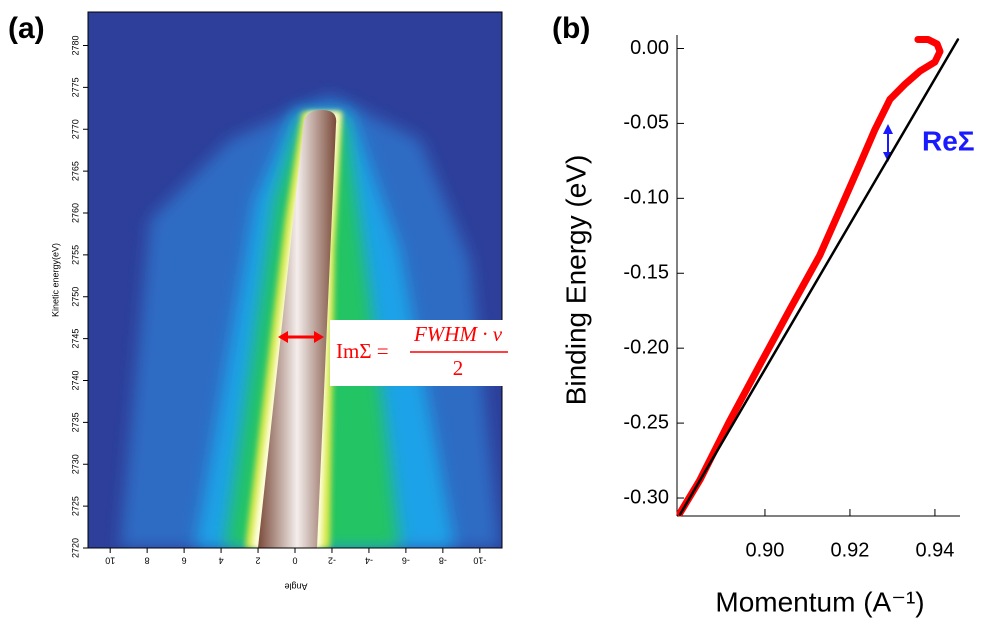  I want to click on x-tick-label: 8, so click(147, 561).